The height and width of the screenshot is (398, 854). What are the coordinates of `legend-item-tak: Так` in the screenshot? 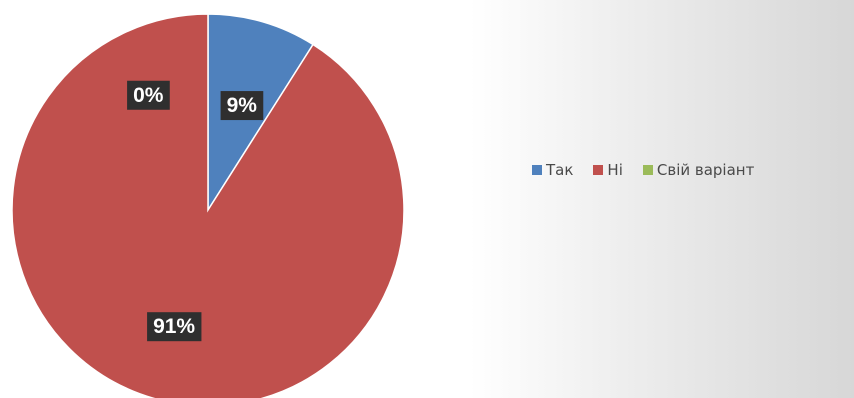 It's located at (552, 170).